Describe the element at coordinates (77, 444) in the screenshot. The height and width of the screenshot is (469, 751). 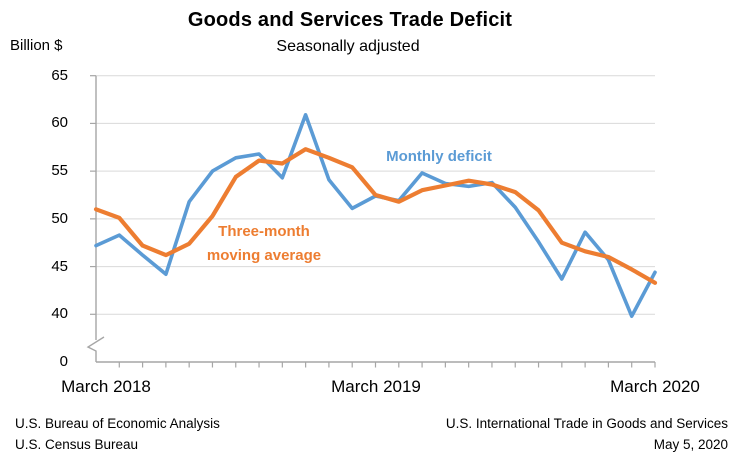
I see `source-census: U.S. Census Bureau` at that location.